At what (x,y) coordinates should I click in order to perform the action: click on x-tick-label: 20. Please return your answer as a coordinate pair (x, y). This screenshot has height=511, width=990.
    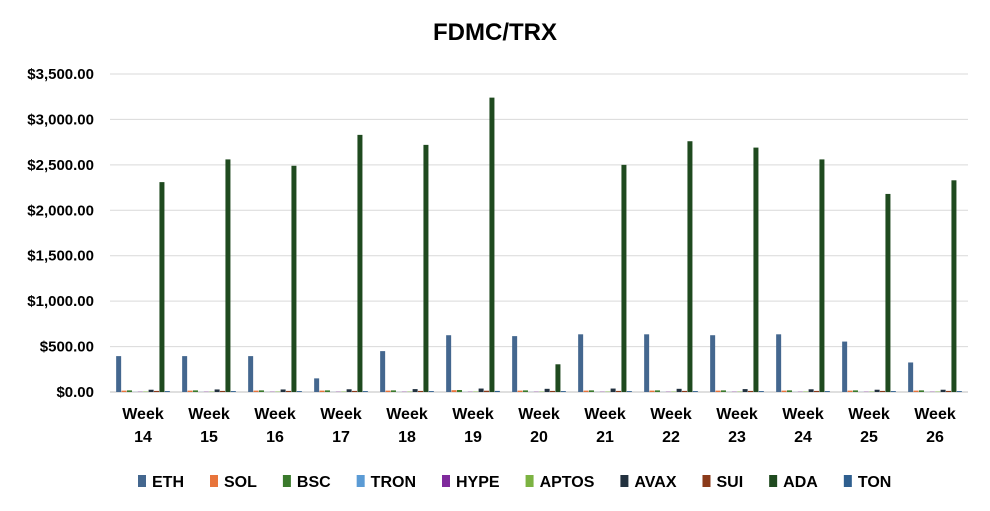
    Looking at the image, I should click on (539, 437).